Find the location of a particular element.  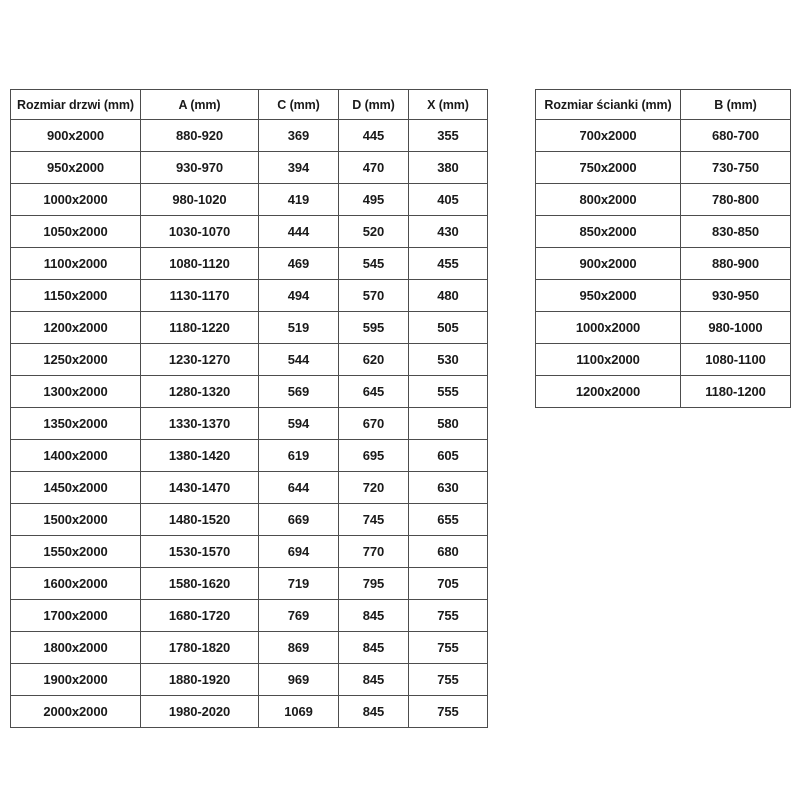

cell-door-size: 1000x2000 is located at coordinates (75, 199).